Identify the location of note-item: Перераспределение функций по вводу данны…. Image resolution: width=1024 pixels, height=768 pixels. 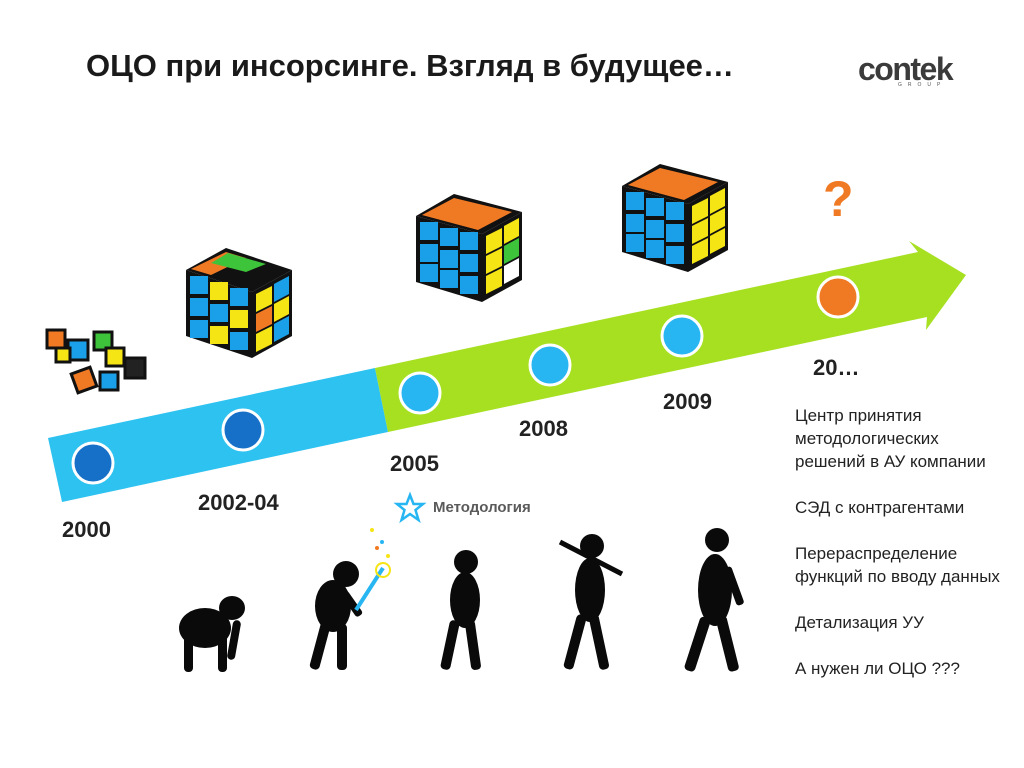
(897, 565).